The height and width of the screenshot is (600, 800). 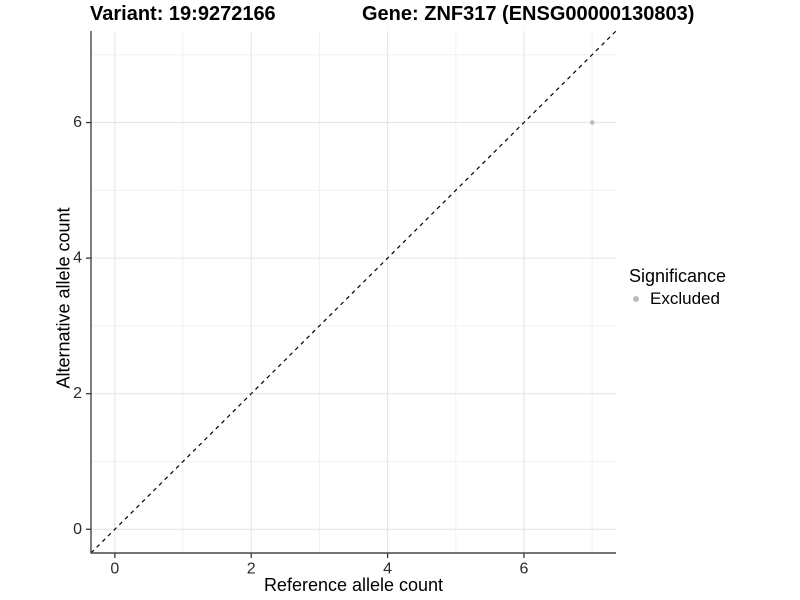 I want to click on data-point, so click(x=592, y=122).